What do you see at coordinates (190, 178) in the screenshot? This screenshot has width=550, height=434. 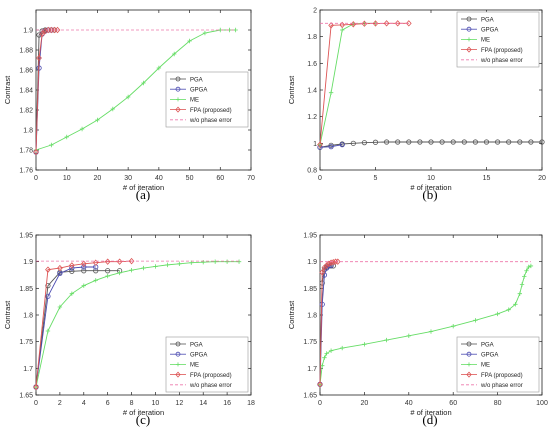 I see `x-tick-label: 50` at bounding box center [190, 178].